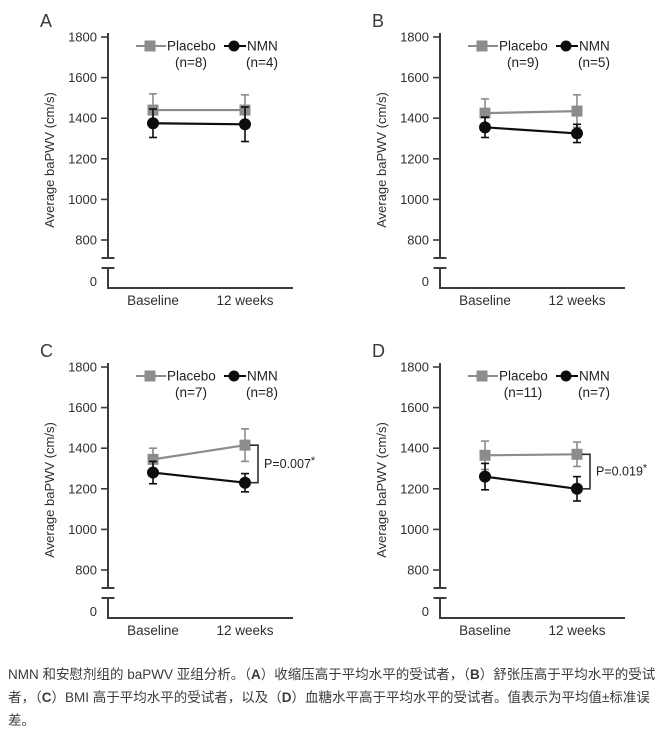  Describe the element at coordinates (262, 62) in the screenshot. I see `legend-nmn-n: (n=4)` at that location.